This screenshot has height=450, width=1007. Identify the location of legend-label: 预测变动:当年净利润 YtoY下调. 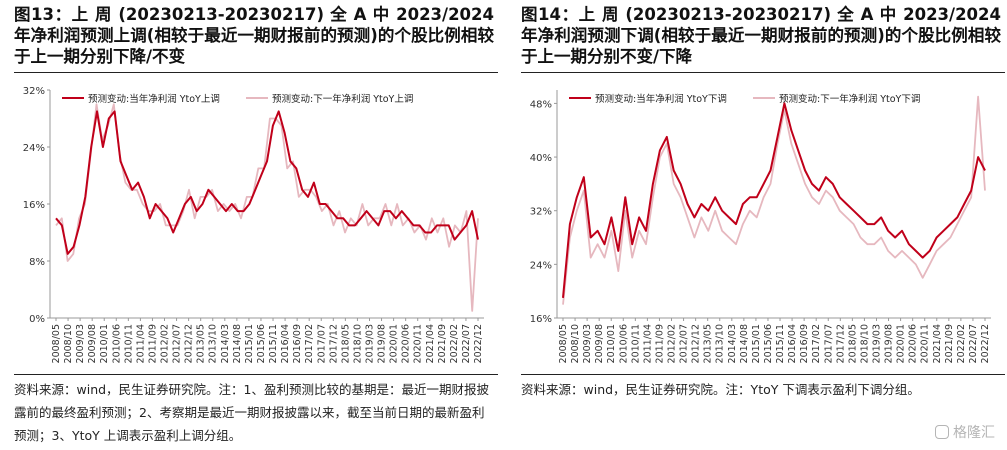
(661, 99).